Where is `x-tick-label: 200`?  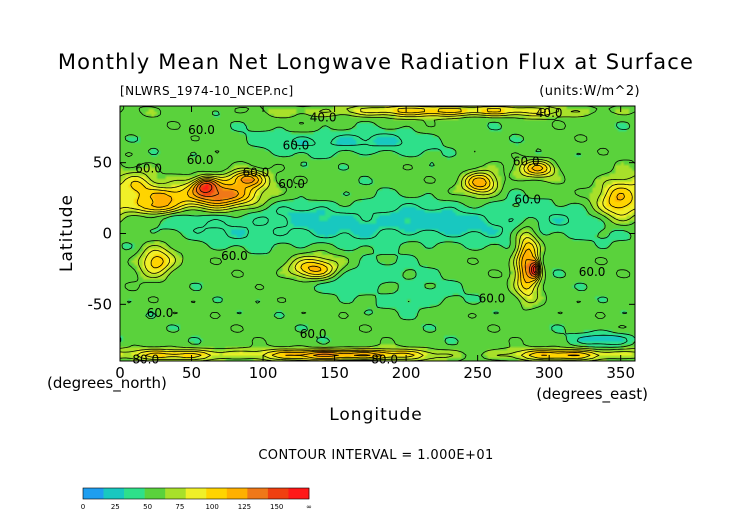
x-tick-label: 200 is located at coordinates (406, 373).